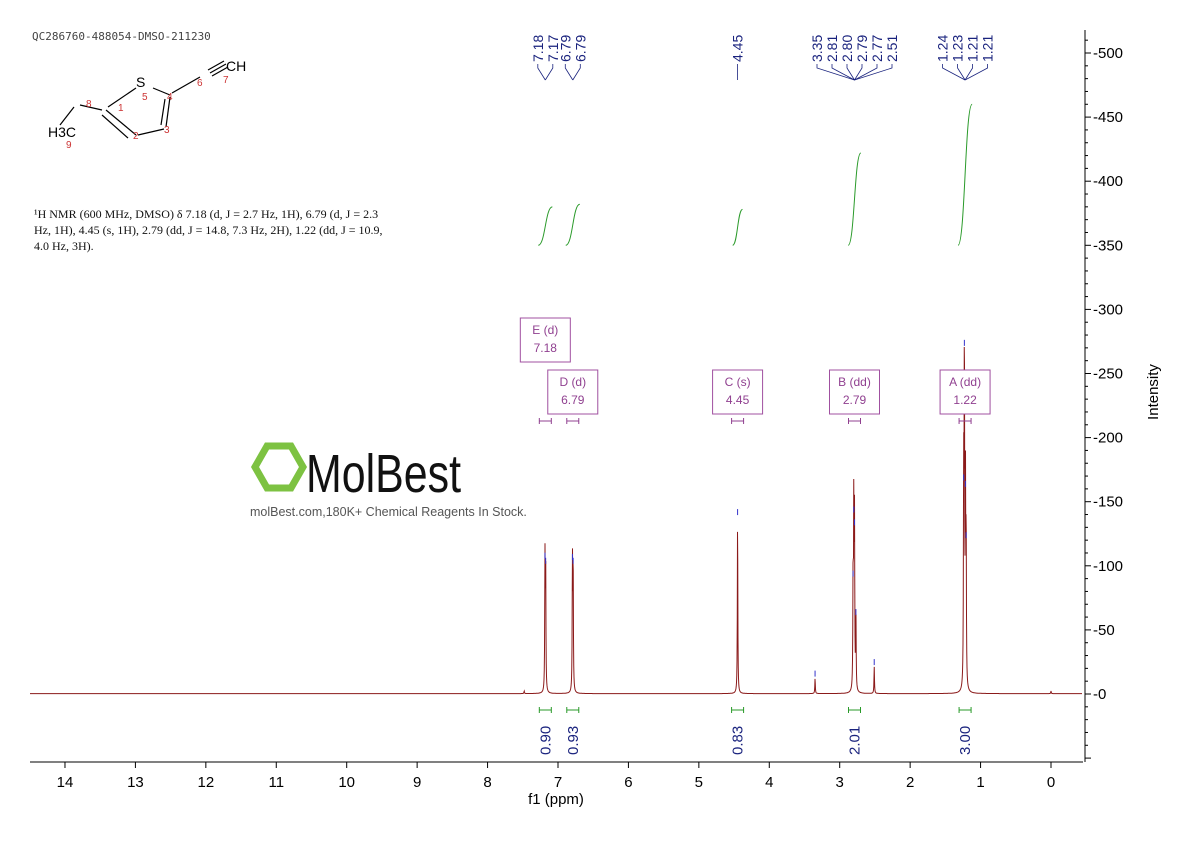  Describe the element at coordinates (965, 740) in the screenshot. I see `integral-value: 3.00` at that location.